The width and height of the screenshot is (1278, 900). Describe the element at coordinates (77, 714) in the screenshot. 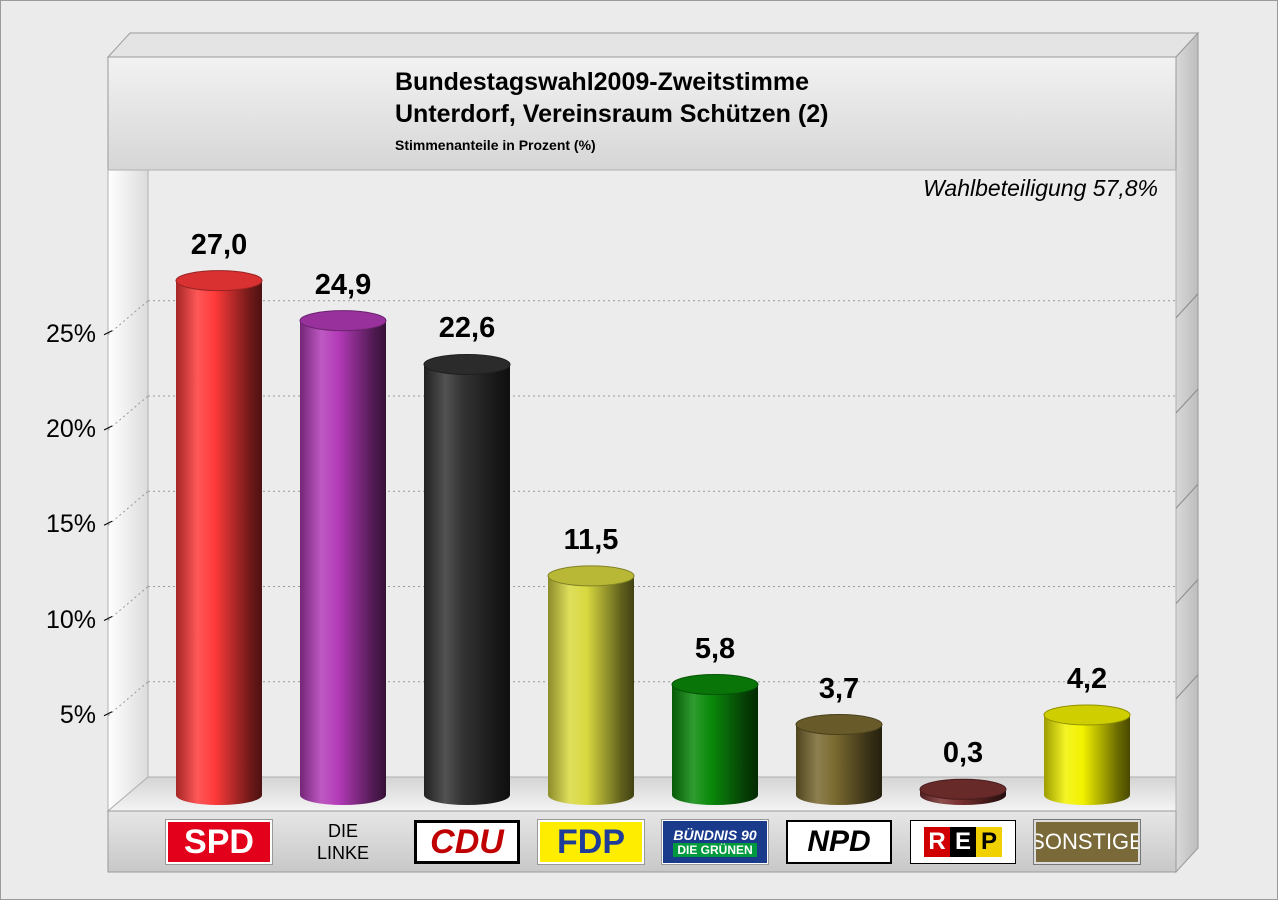

I see `y-tick-label: 5%` at that location.